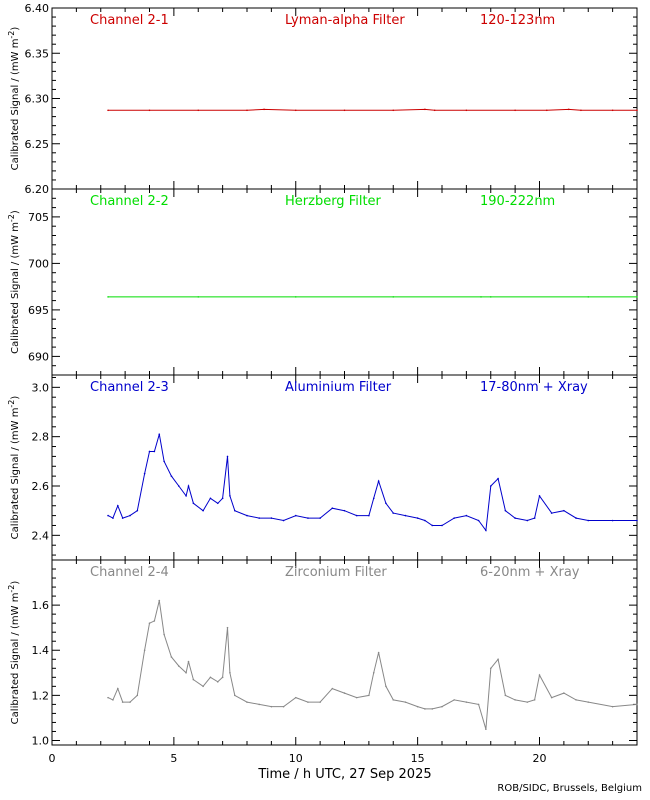  Describe the element at coordinates (41, 695) in the screenshot. I see `y-tick-label: 1.2` at that location.